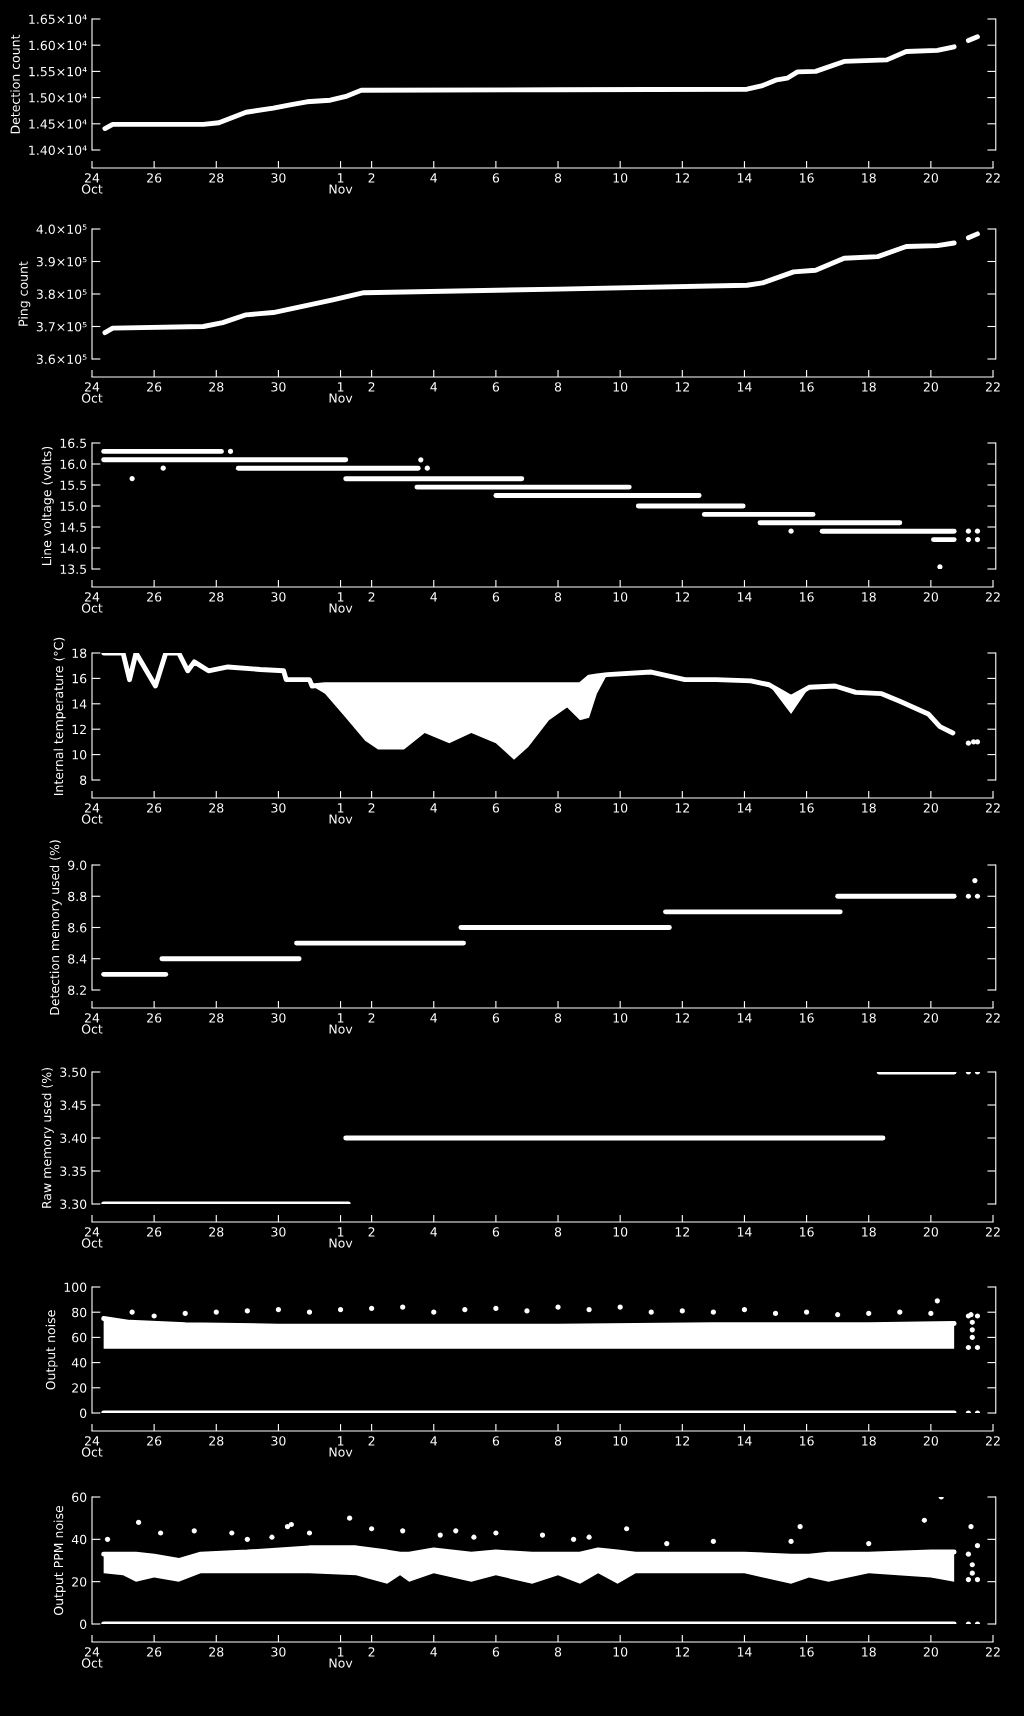  I want to click on y-tick-label: 20, so click(79, 1388).